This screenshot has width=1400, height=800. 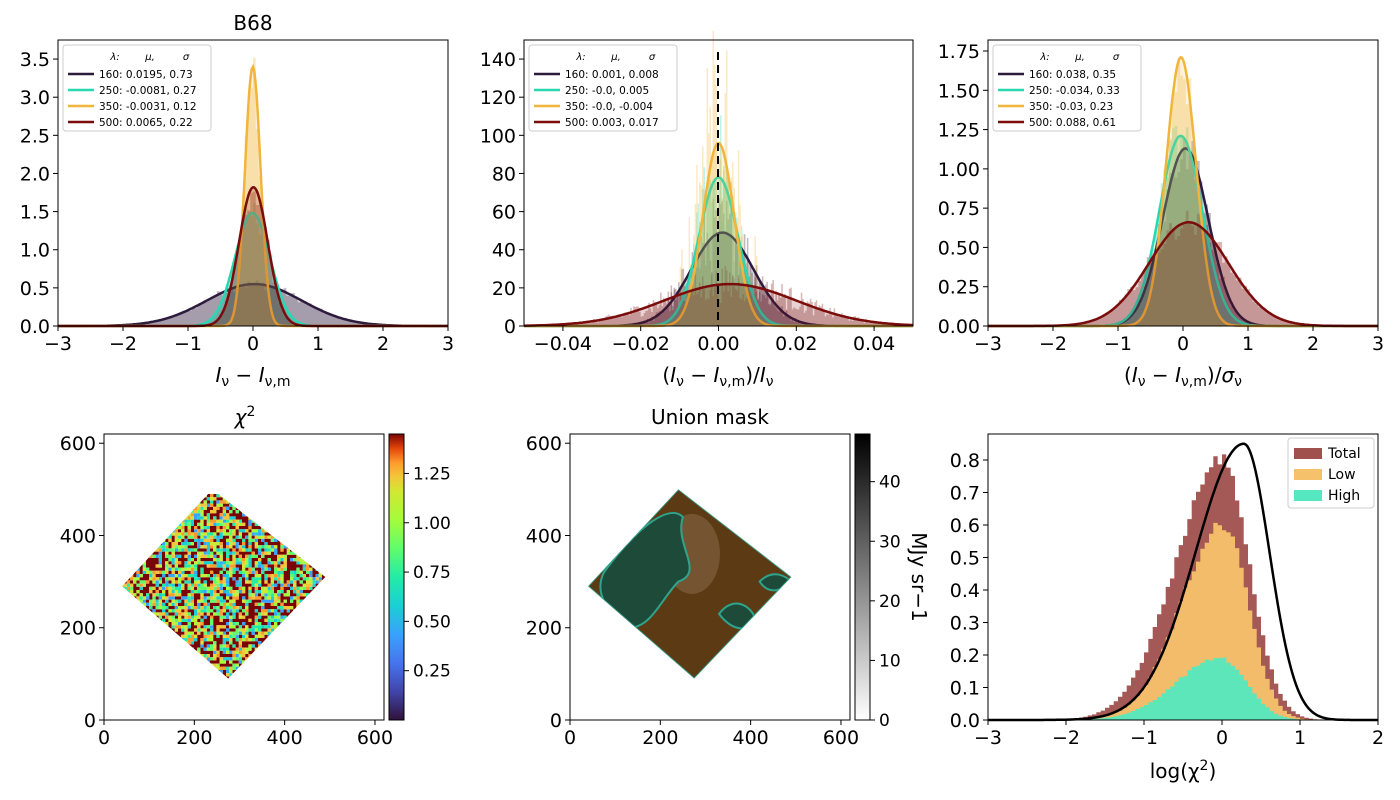 I want to click on colorbar-tick-label: 0, so click(x=884, y=721).